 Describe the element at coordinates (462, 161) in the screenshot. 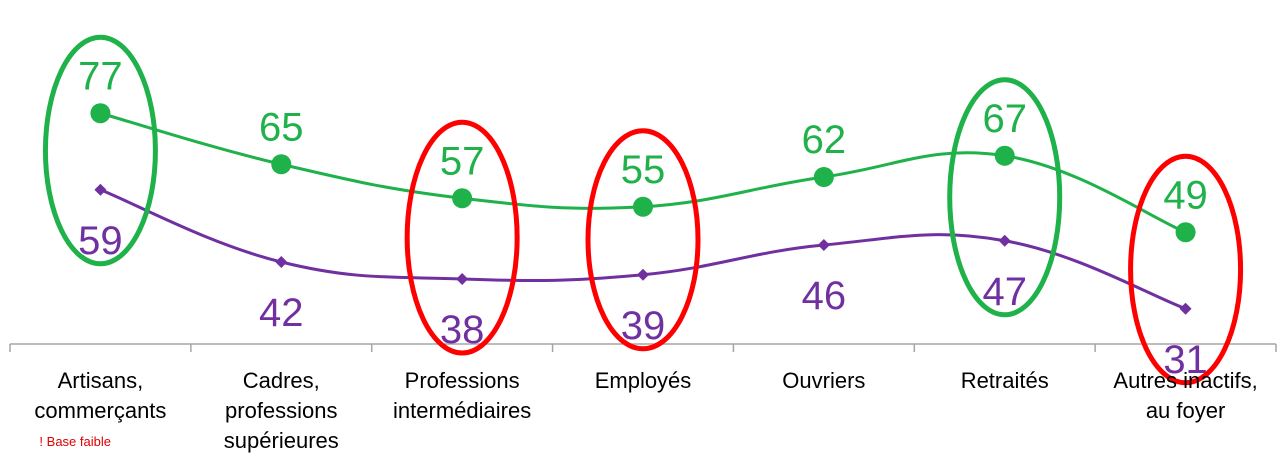

I see `series-1-data-label: 57` at that location.